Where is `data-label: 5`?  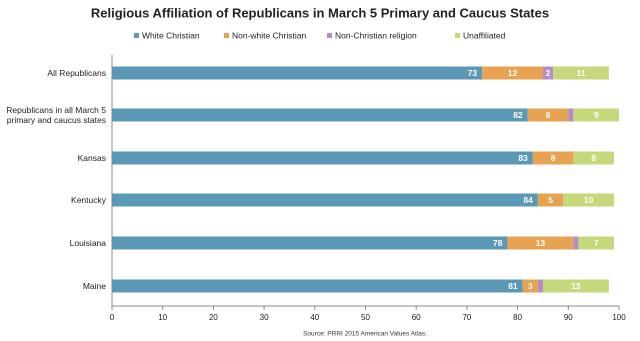
data-label: 5 is located at coordinates (550, 200).